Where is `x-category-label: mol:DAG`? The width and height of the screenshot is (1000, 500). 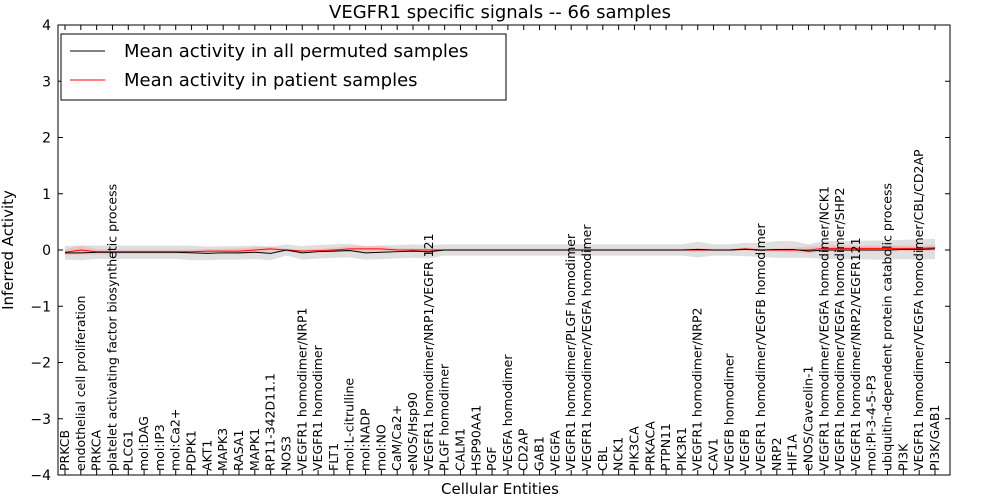 x-category-label: mol:DAG is located at coordinates (143, 443).